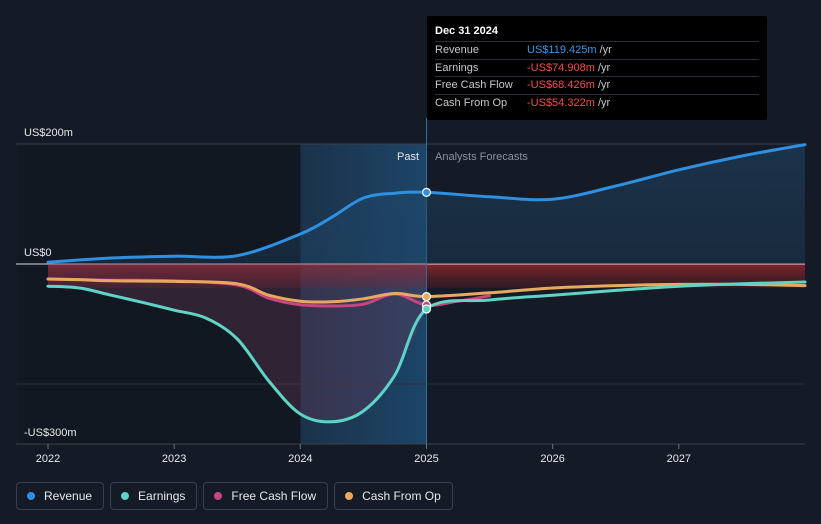  What do you see at coordinates (68, 496) in the screenshot?
I see `legend-label: Revenue` at bounding box center [68, 496].